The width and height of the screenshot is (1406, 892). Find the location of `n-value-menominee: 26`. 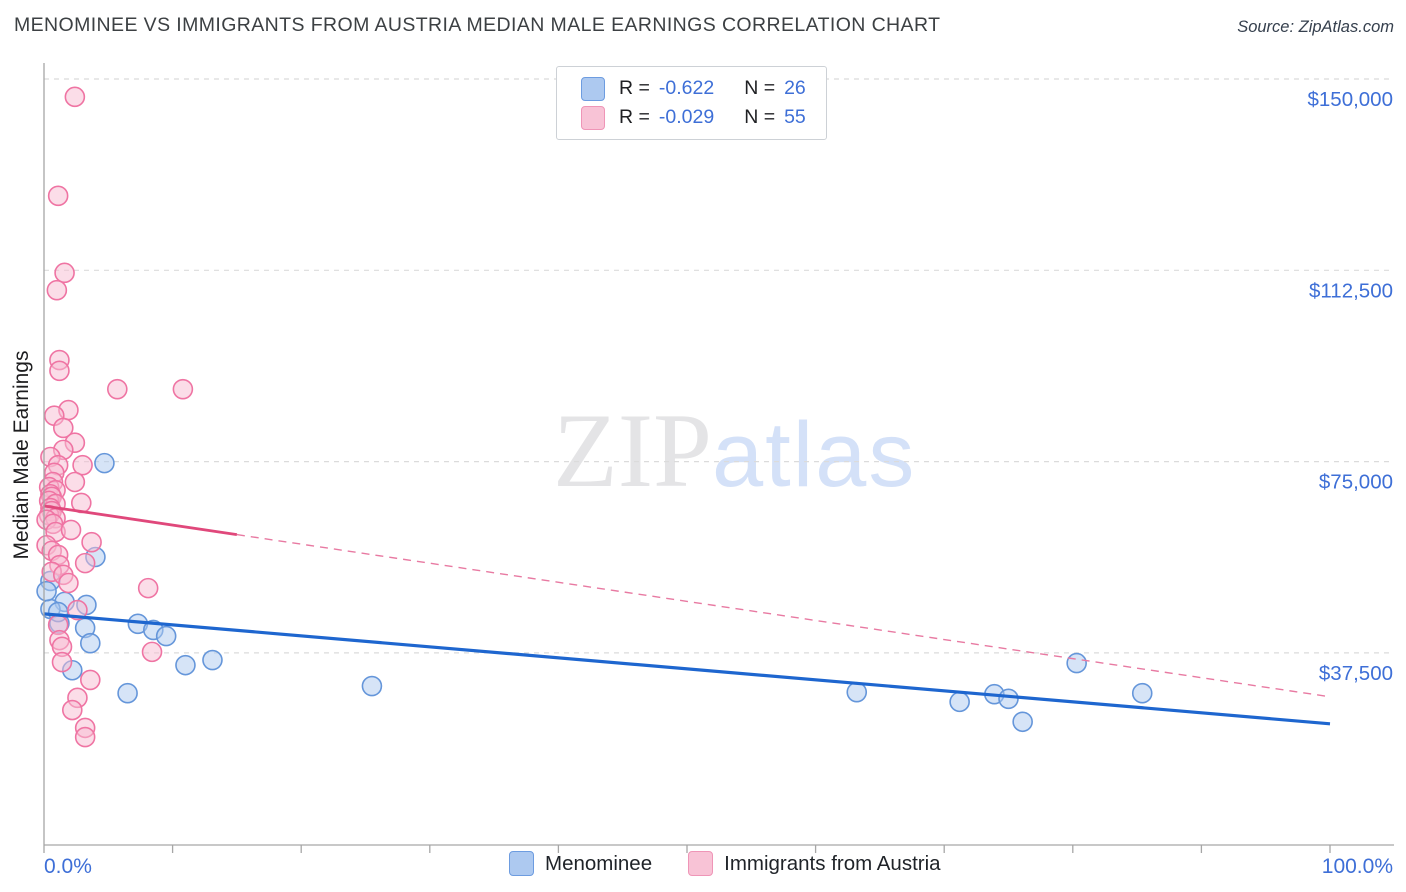

n-value-menominee: 26 is located at coordinates (795, 88).